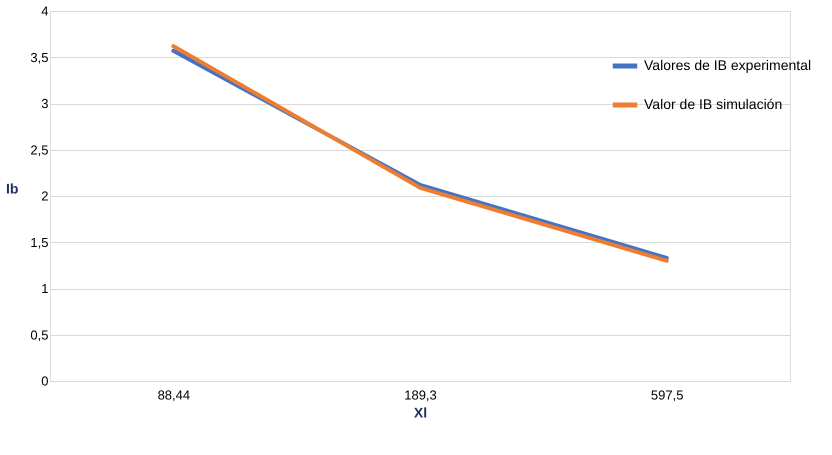  Describe the element at coordinates (174, 395) in the screenshot. I see `x-tick-label: 88,44` at that location.